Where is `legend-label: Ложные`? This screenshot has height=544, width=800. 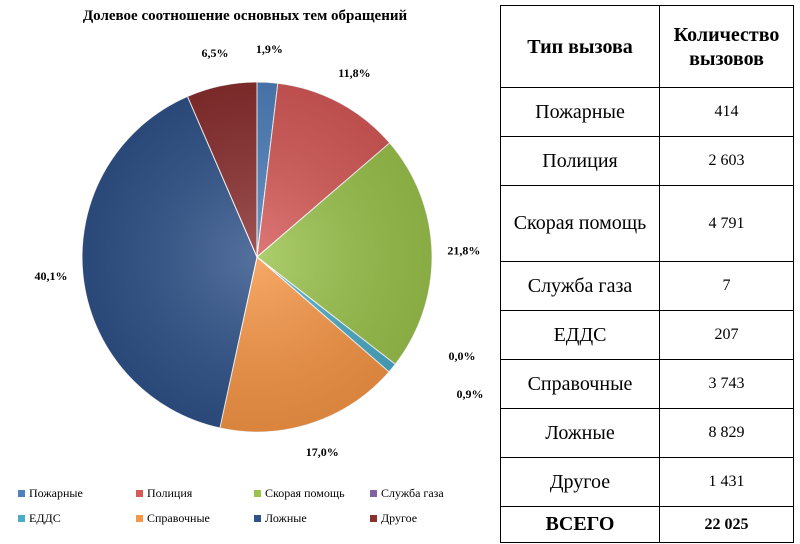 legend-label: Ложные is located at coordinates (286, 518).